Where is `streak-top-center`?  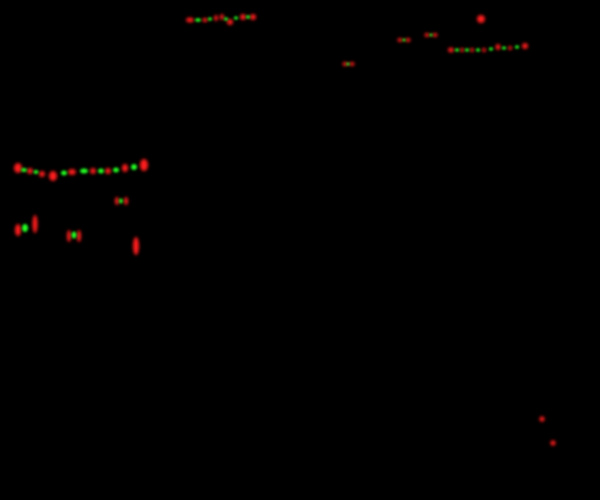
streak-top-center is located at coordinates (221, 19).